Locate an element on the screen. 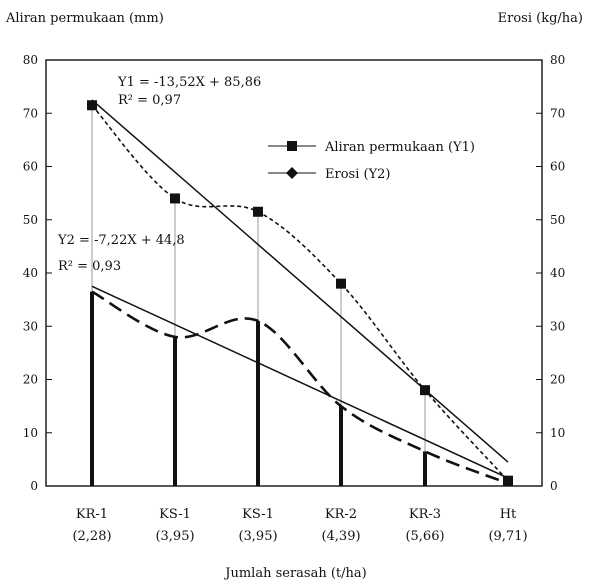 Image resolution: width=589 pixels, height=585 pixels. left-tick-label: 70 is located at coordinates (30, 113).